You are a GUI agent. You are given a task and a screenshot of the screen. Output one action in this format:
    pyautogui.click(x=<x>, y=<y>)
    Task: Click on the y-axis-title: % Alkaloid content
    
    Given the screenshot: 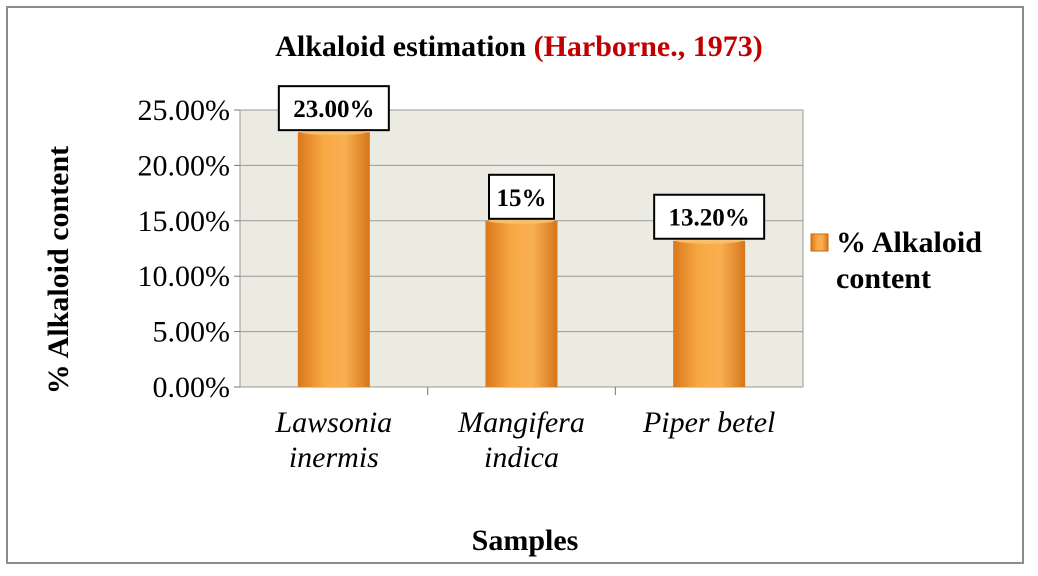 What is the action you would take?
    pyautogui.click(x=58, y=270)
    